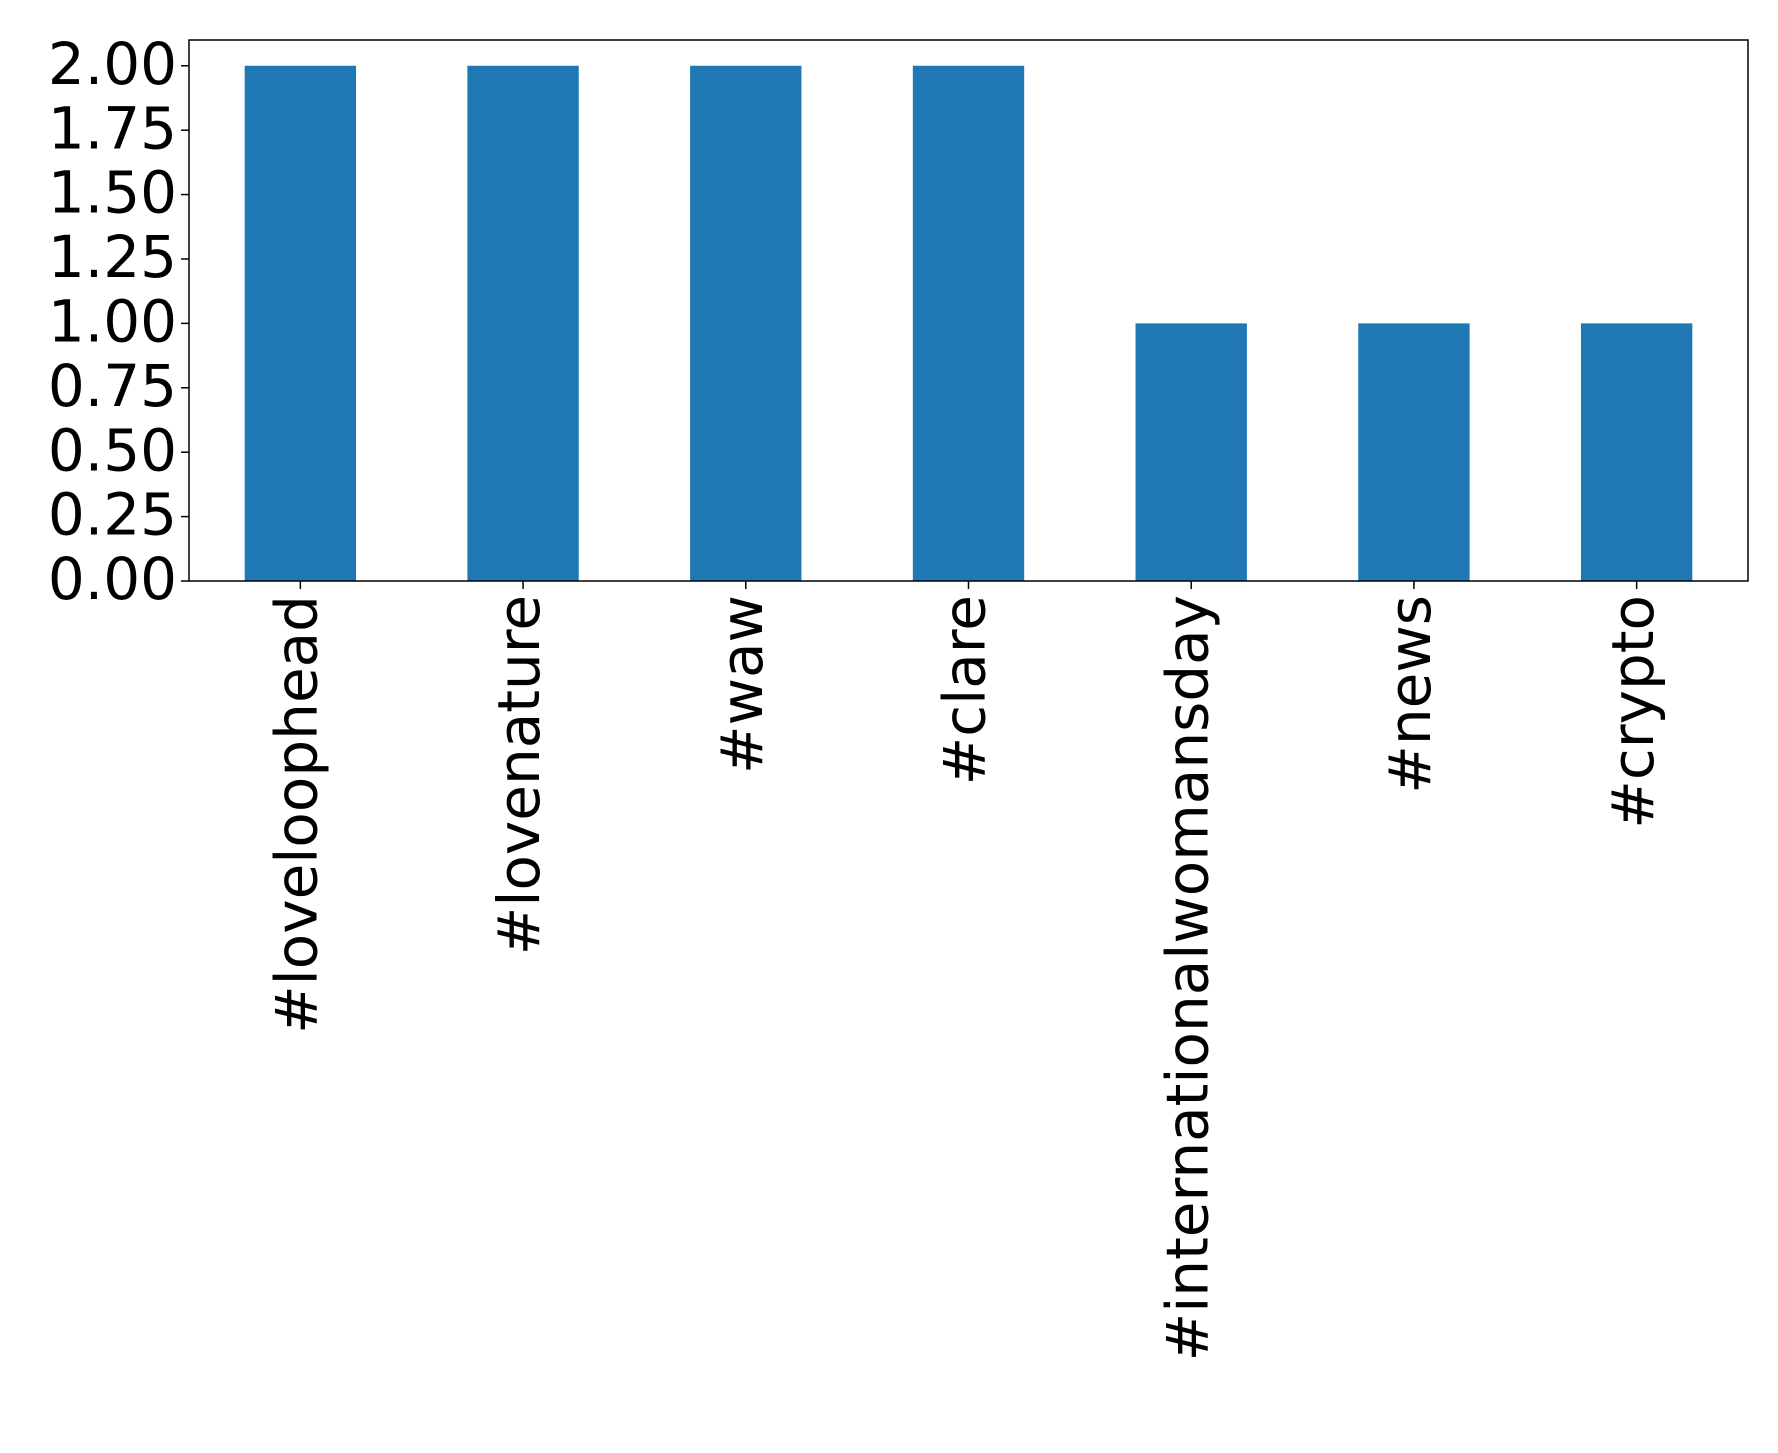 The width and height of the screenshot is (1778, 1453). What do you see at coordinates (1187, 978) in the screenshot?
I see `x-tick-label: #internationalwomansday` at bounding box center [1187, 978].